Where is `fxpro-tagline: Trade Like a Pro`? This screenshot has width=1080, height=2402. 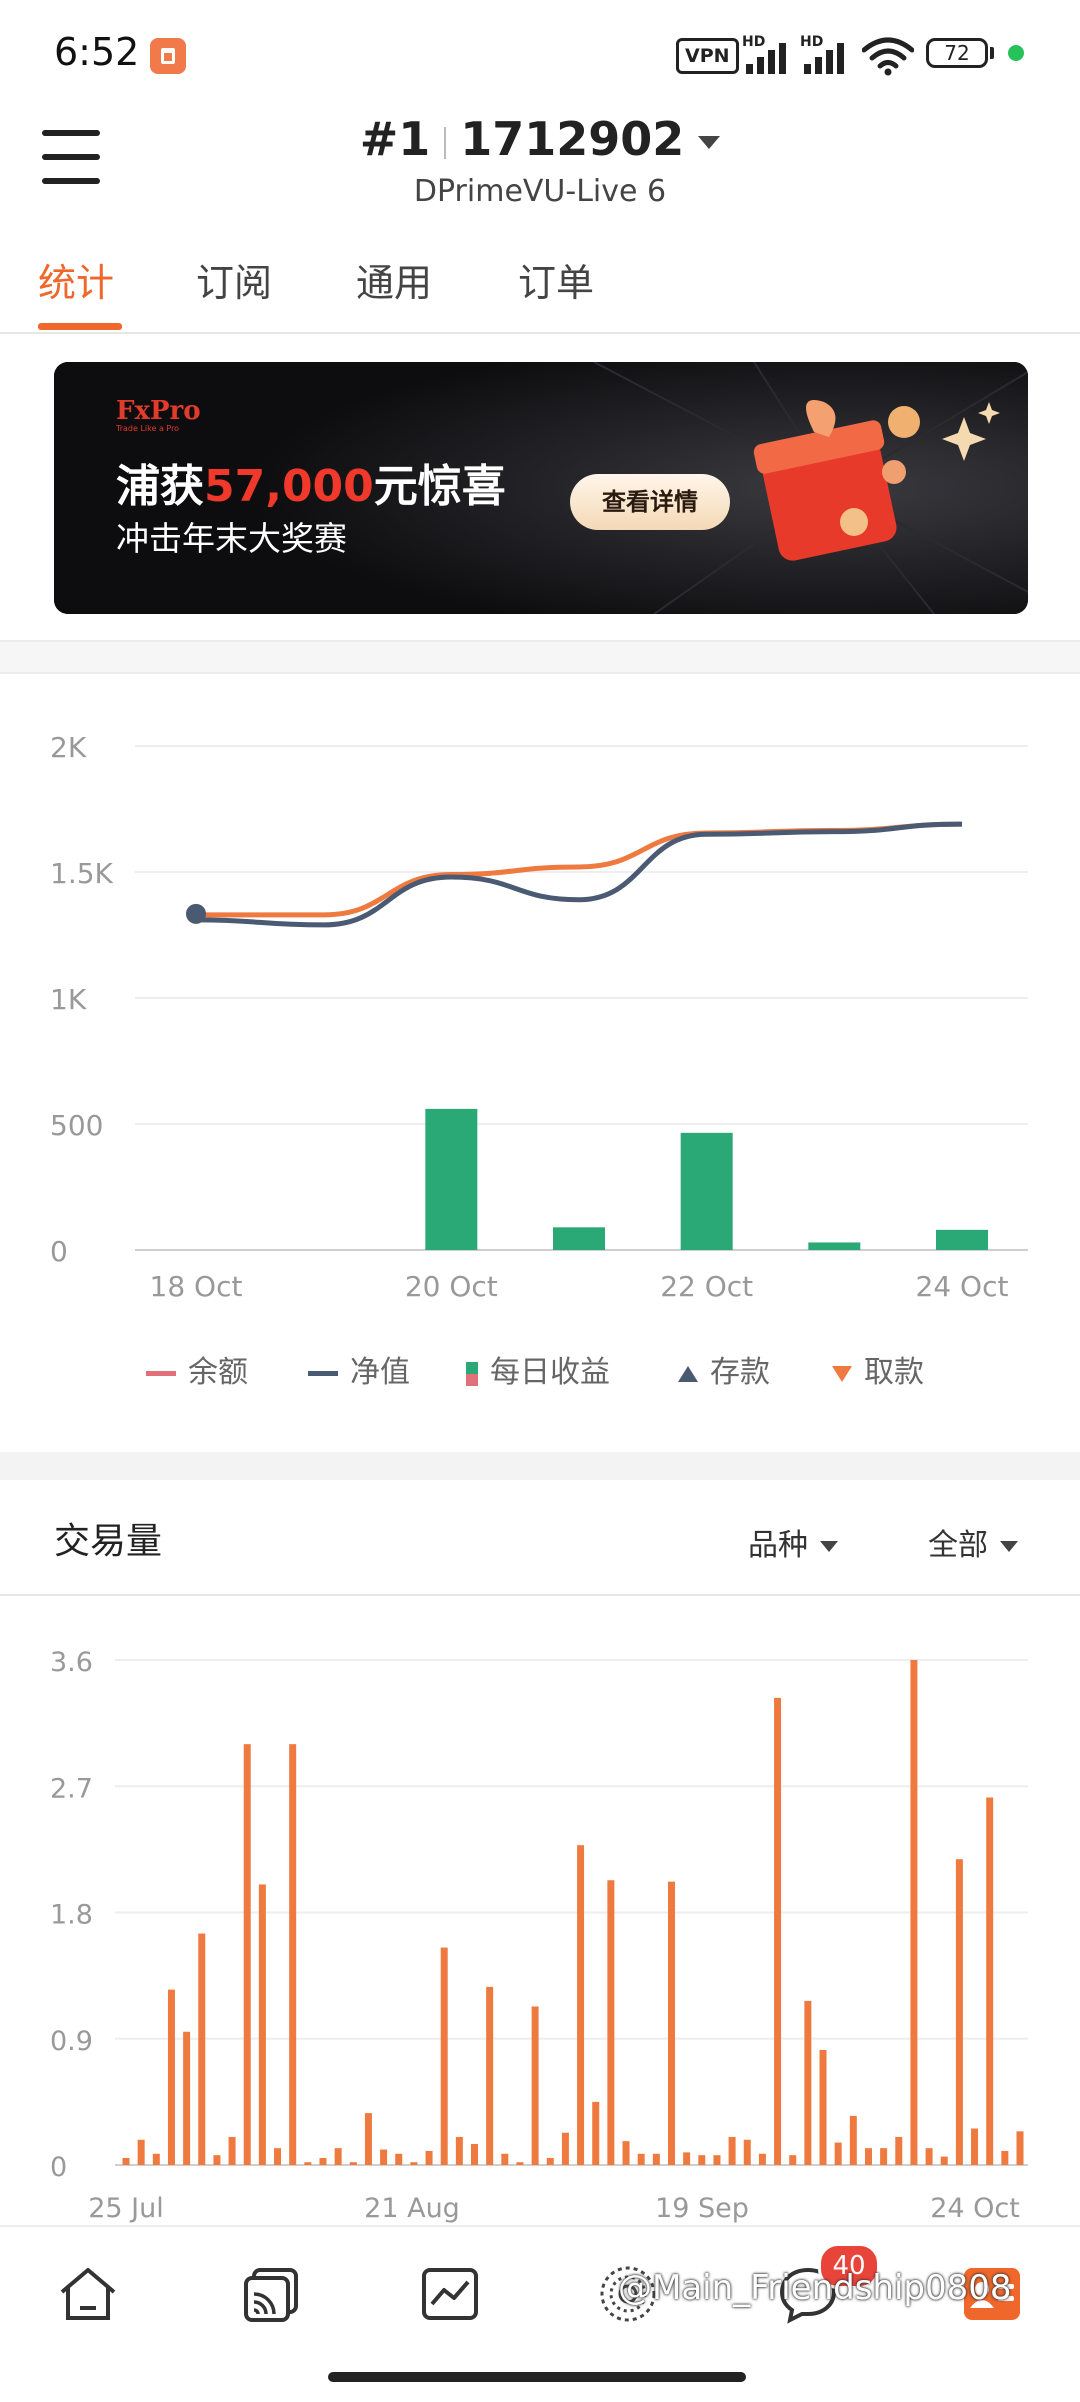
fxpro-tagline: Trade Like a Pro is located at coordinates (148, 428).